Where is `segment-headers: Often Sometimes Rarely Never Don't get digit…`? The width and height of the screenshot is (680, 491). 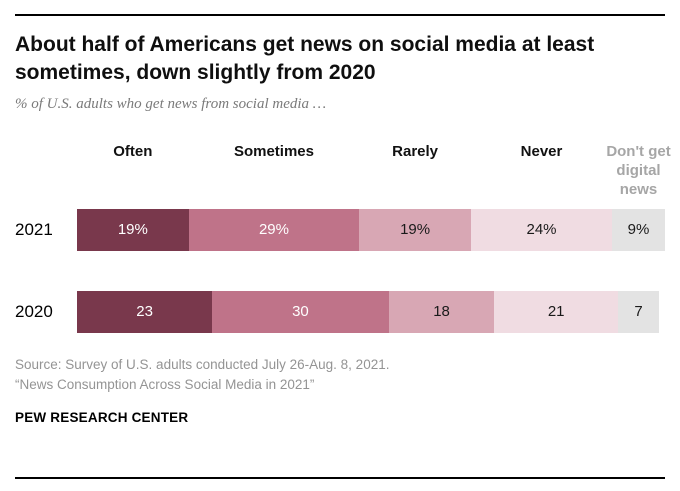
segment-headers: Often Sometimes Rarely Never Don't get digit… is located at coordinates (342, 171).